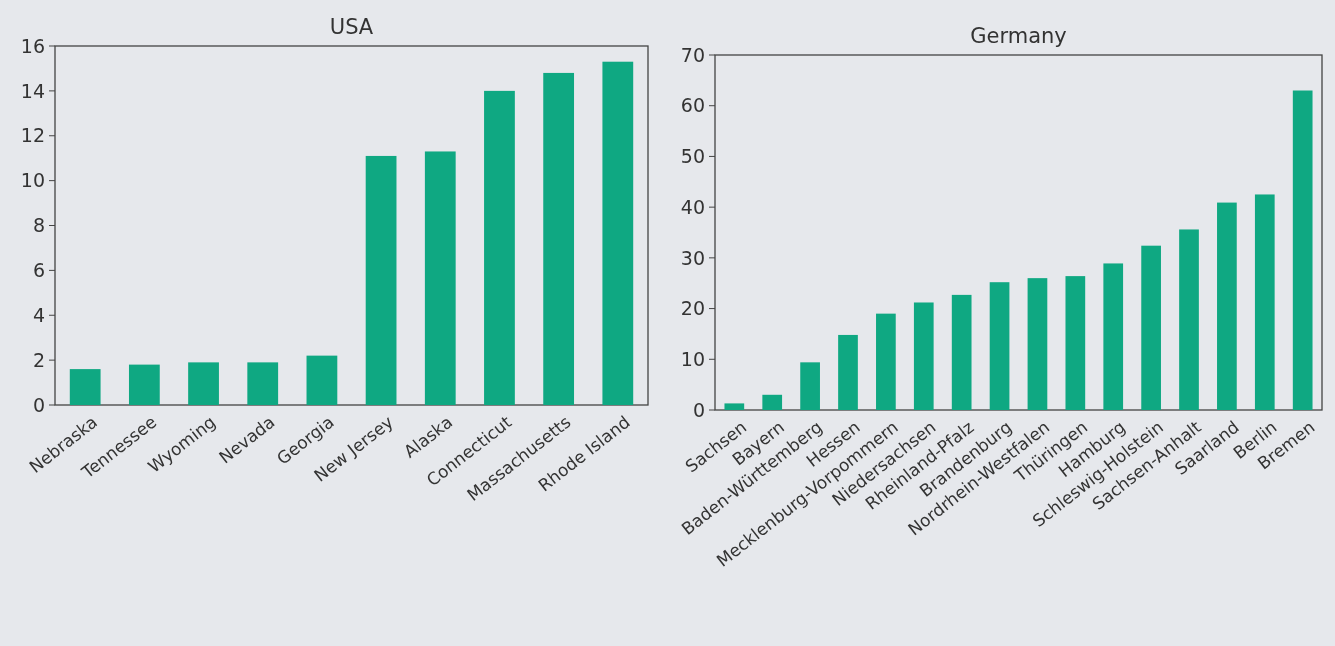 This screenshot has width=1335, height=646. What do you see at coordinates (1018, 36) in the screenshot?
I see `chart-title: Germany` at bounding box center [1018, 36].